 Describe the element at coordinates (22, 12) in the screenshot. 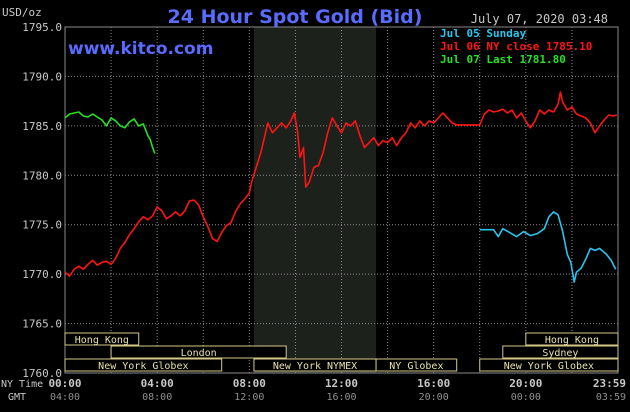

I see `unit-label: USD/oz` at that location.